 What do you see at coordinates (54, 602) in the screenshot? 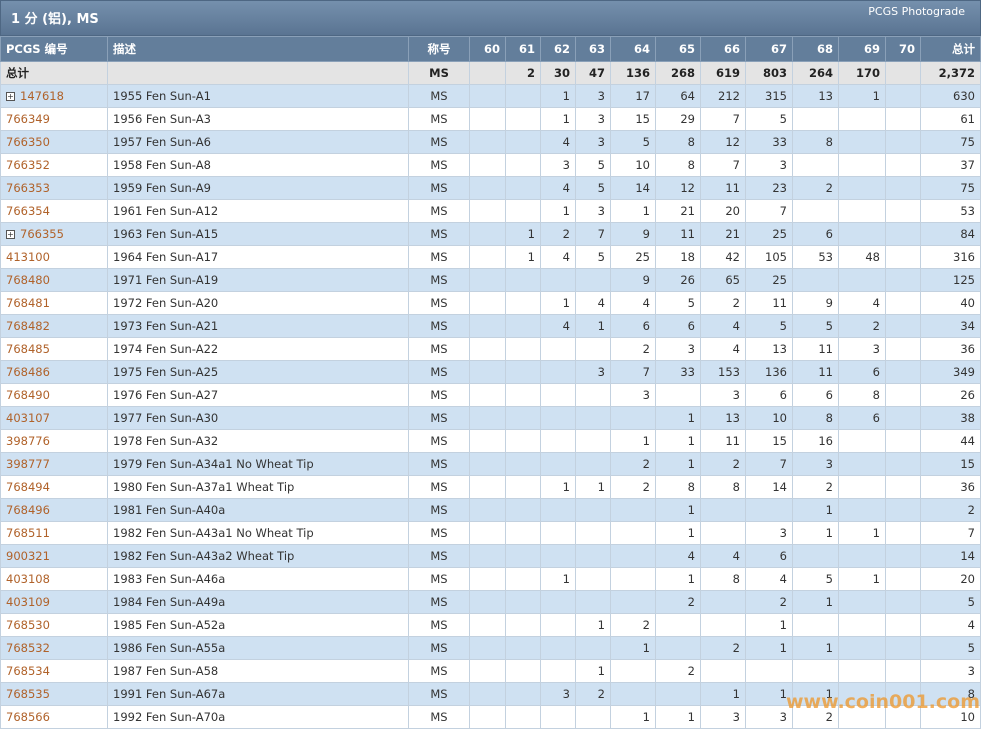
I see `pcgs-cell: 403109` at bounding box center [54, 602].